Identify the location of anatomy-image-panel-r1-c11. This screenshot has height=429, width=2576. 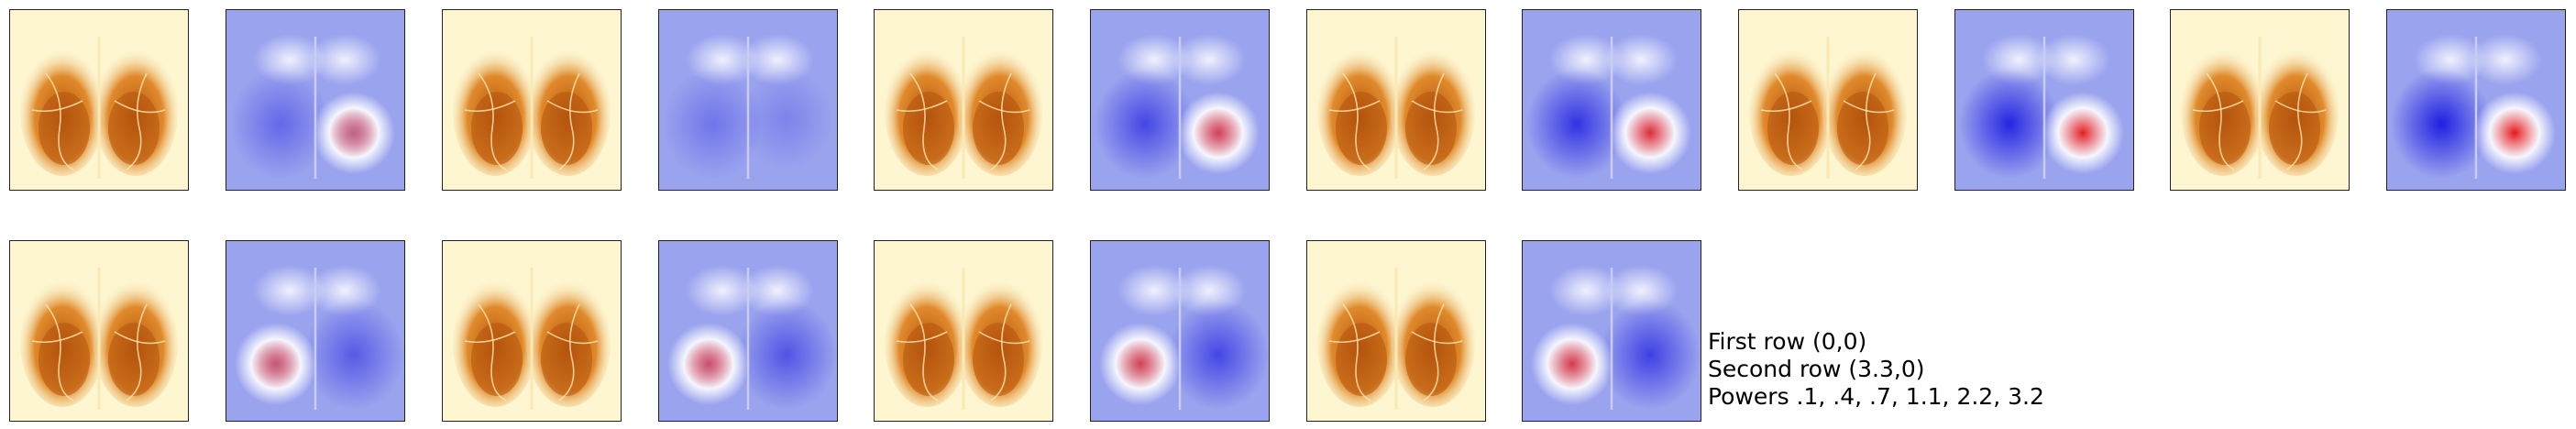
(2260, 100).